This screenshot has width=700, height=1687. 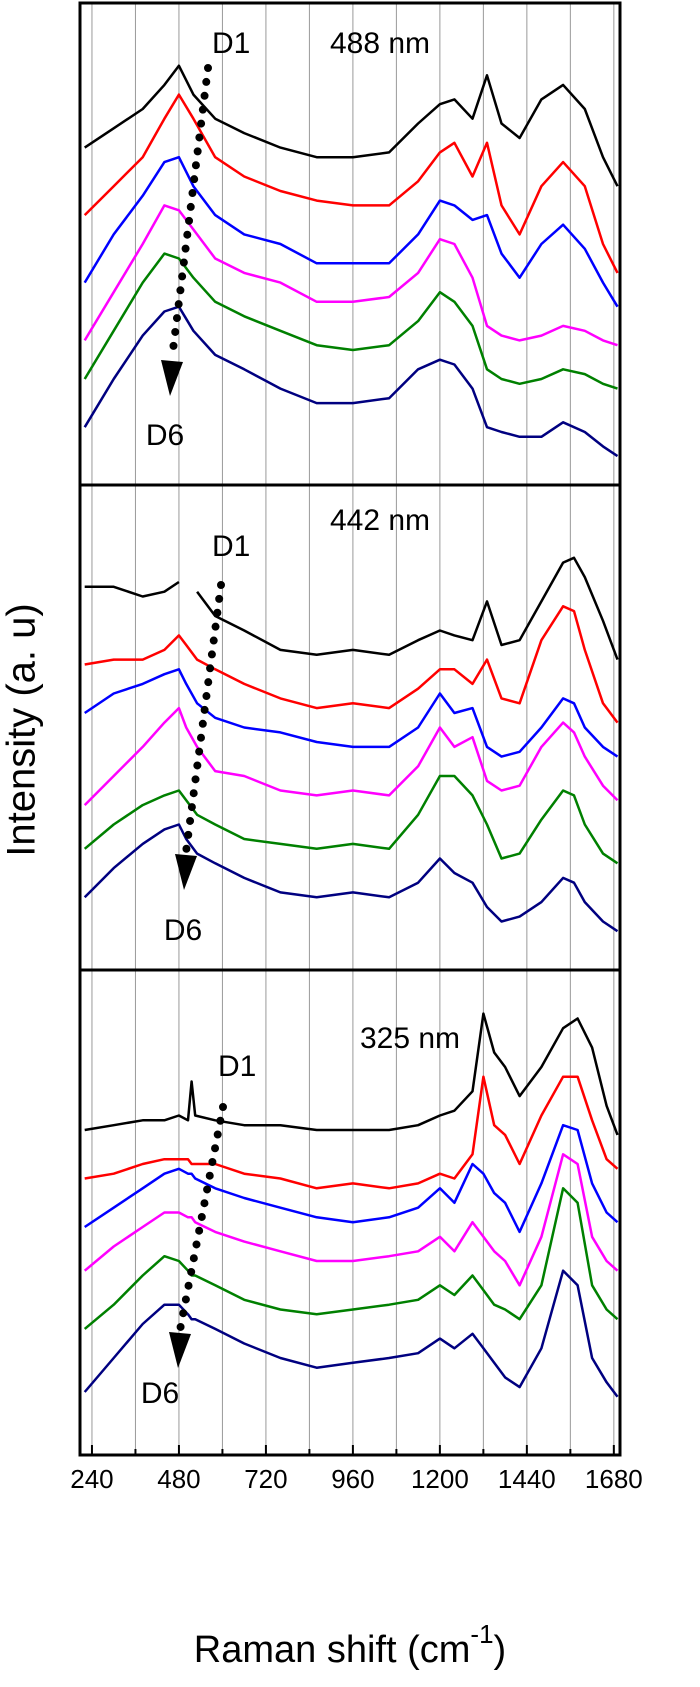 I want to click on x-tick-label: 960, so click(x=352, y=1479).